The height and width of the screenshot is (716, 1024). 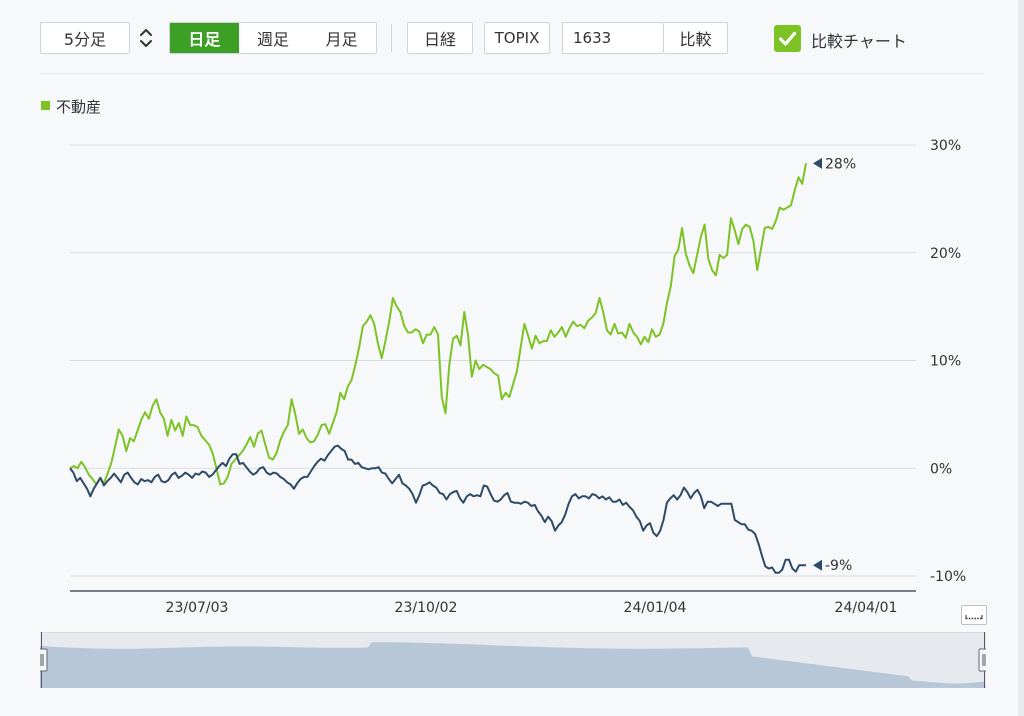 What do you see at coordinates (612, 38) in the screenshot?
I see `compare-code-input` at bounding box center [612, 38].